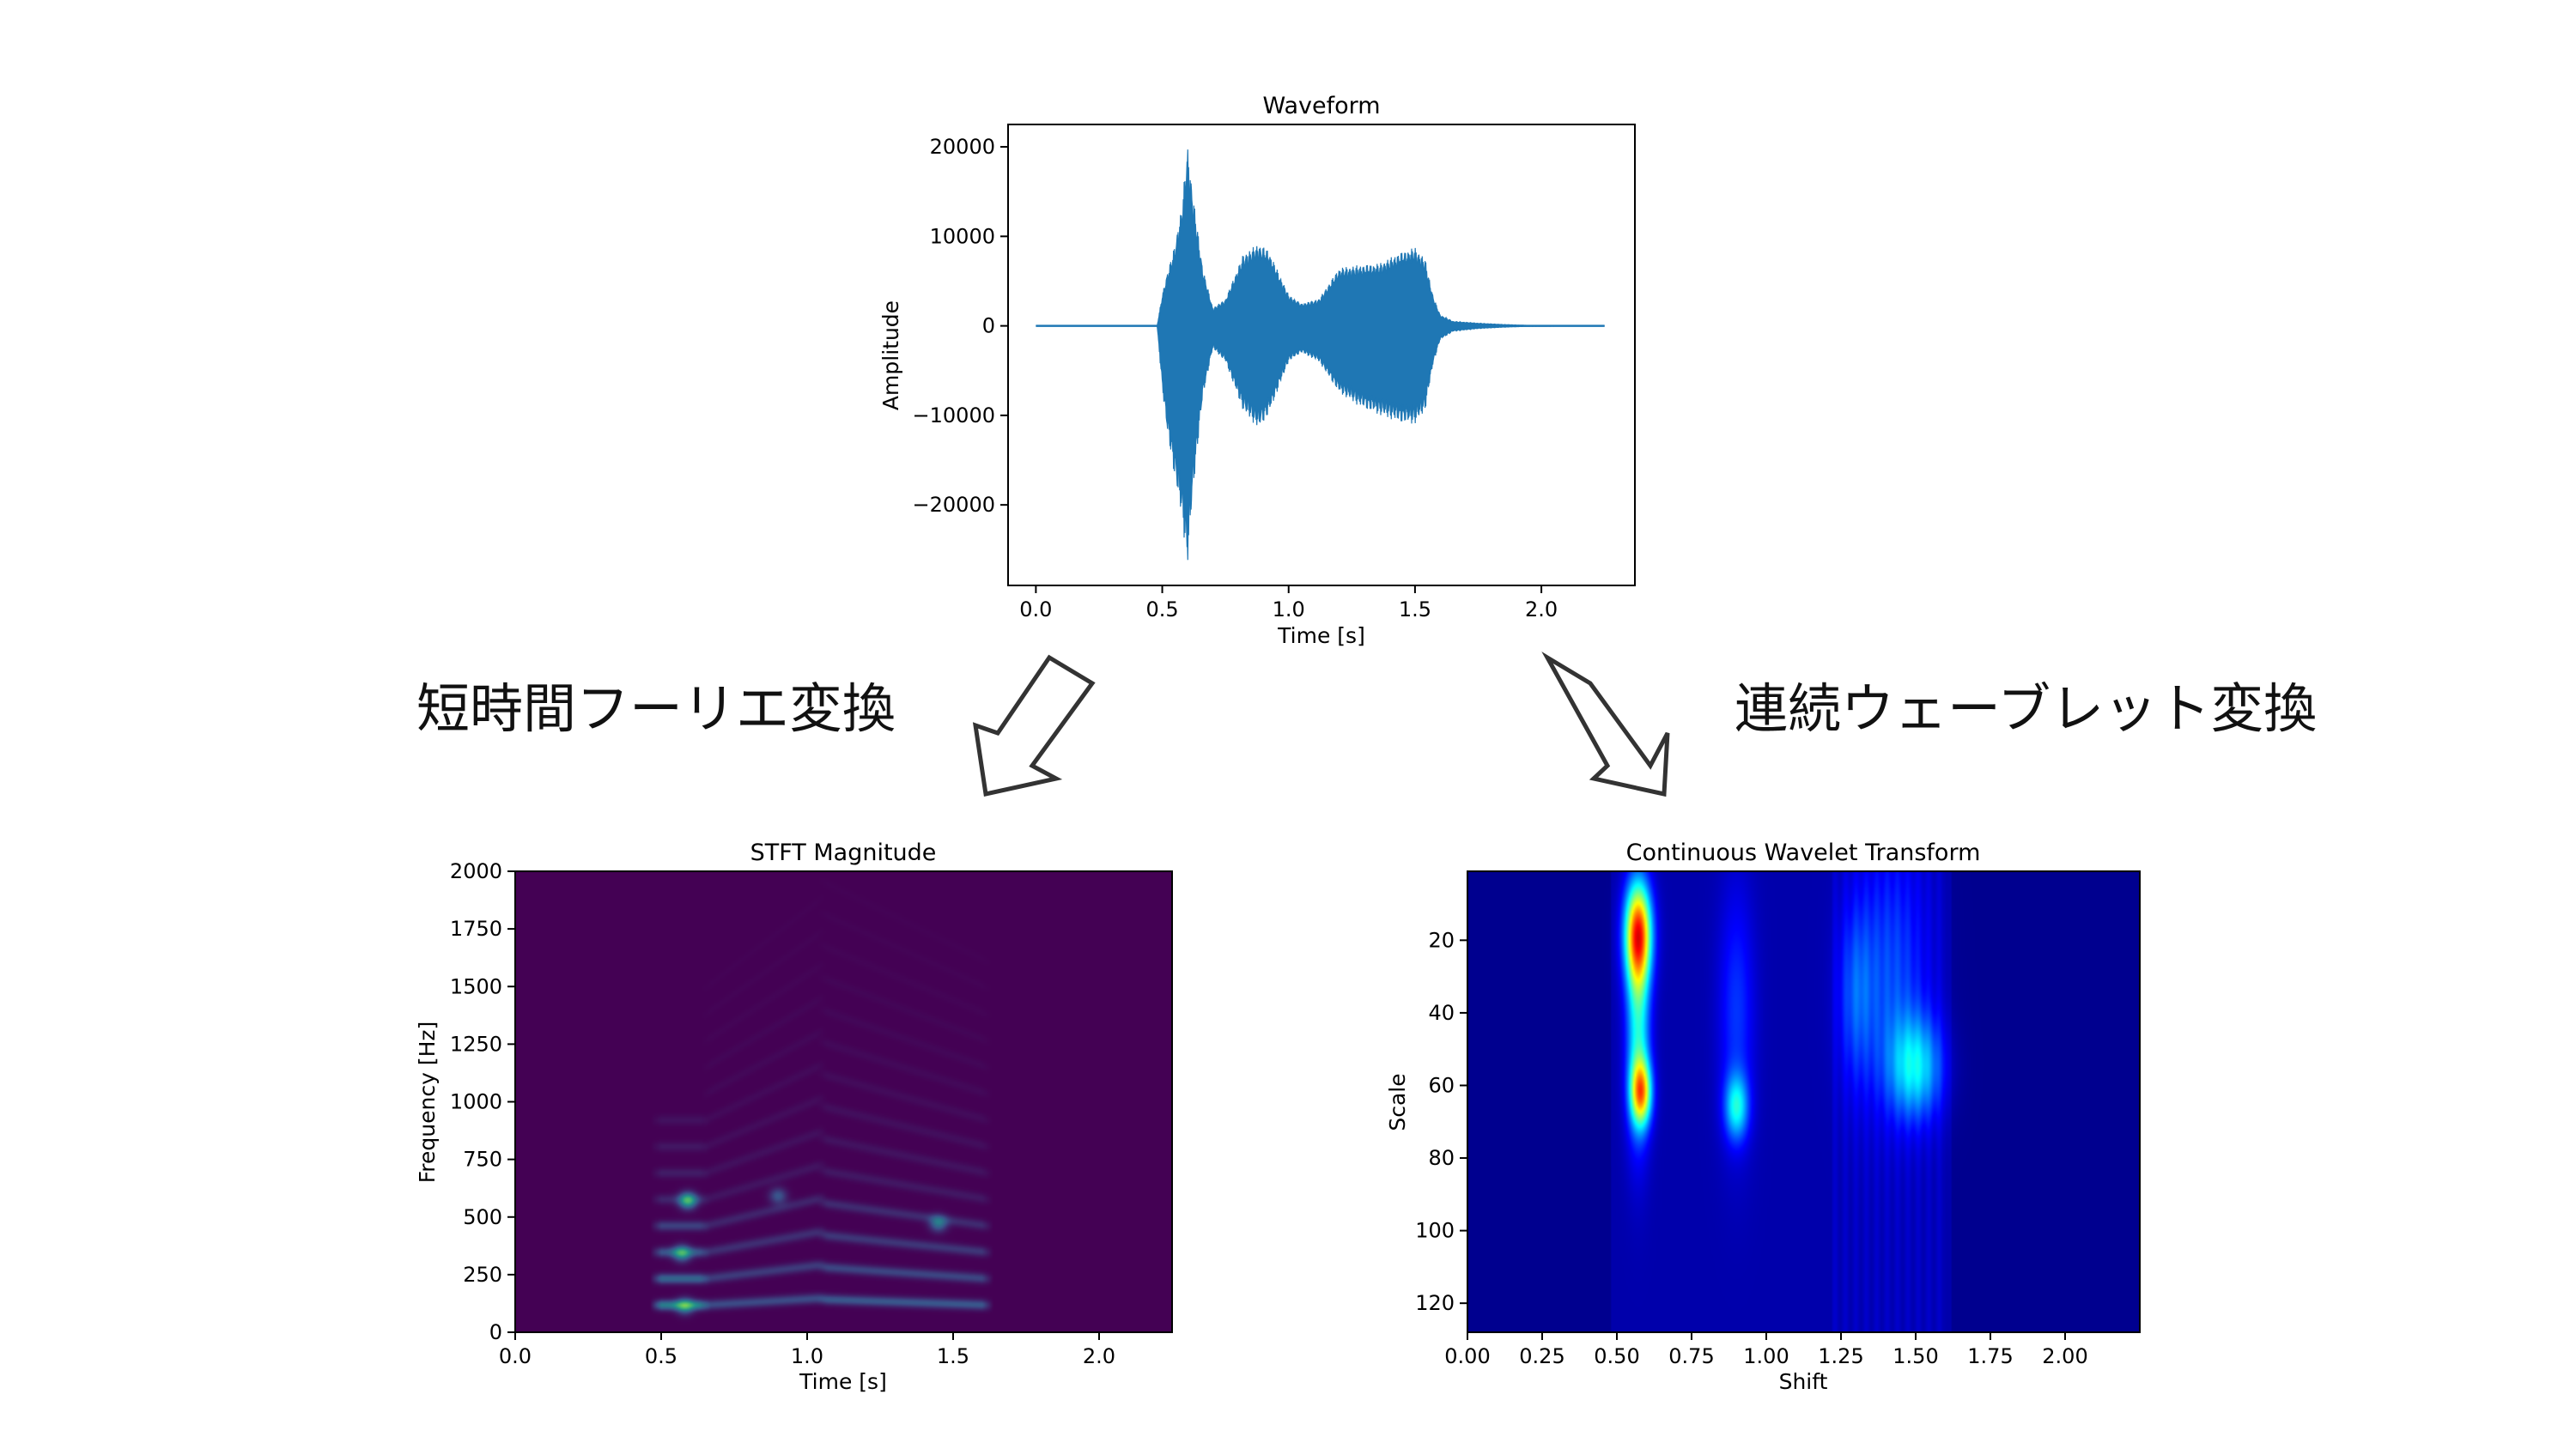  I want to click on cwt-ytick-label: 120, so click(1435, 1303).